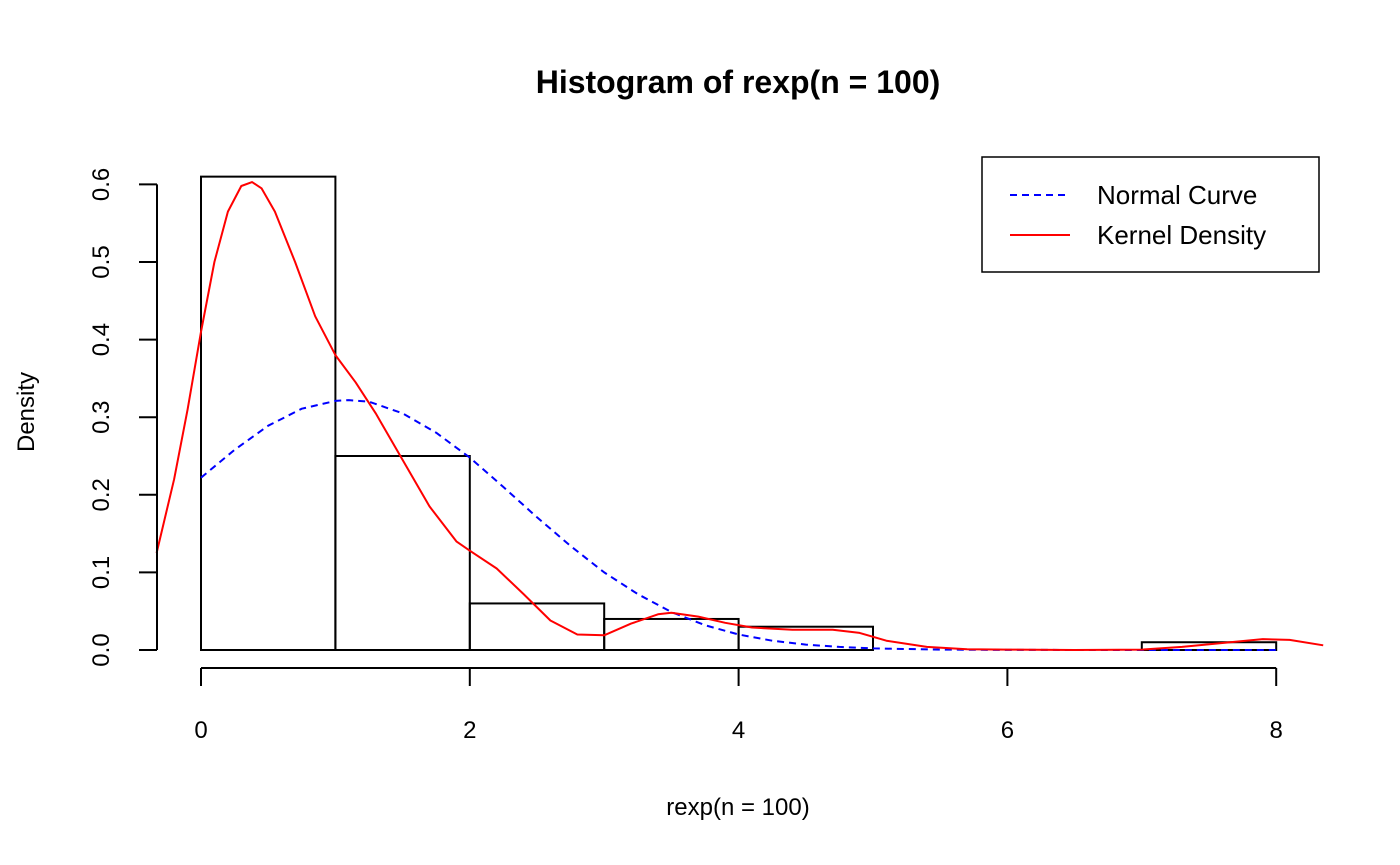 The width and height of the screenshot is (1400, 865). What do you see at coordinates (1007, 730) in the screenshot?
I see `x-tick-label-6: 6` at bounding box center [1007, 730].